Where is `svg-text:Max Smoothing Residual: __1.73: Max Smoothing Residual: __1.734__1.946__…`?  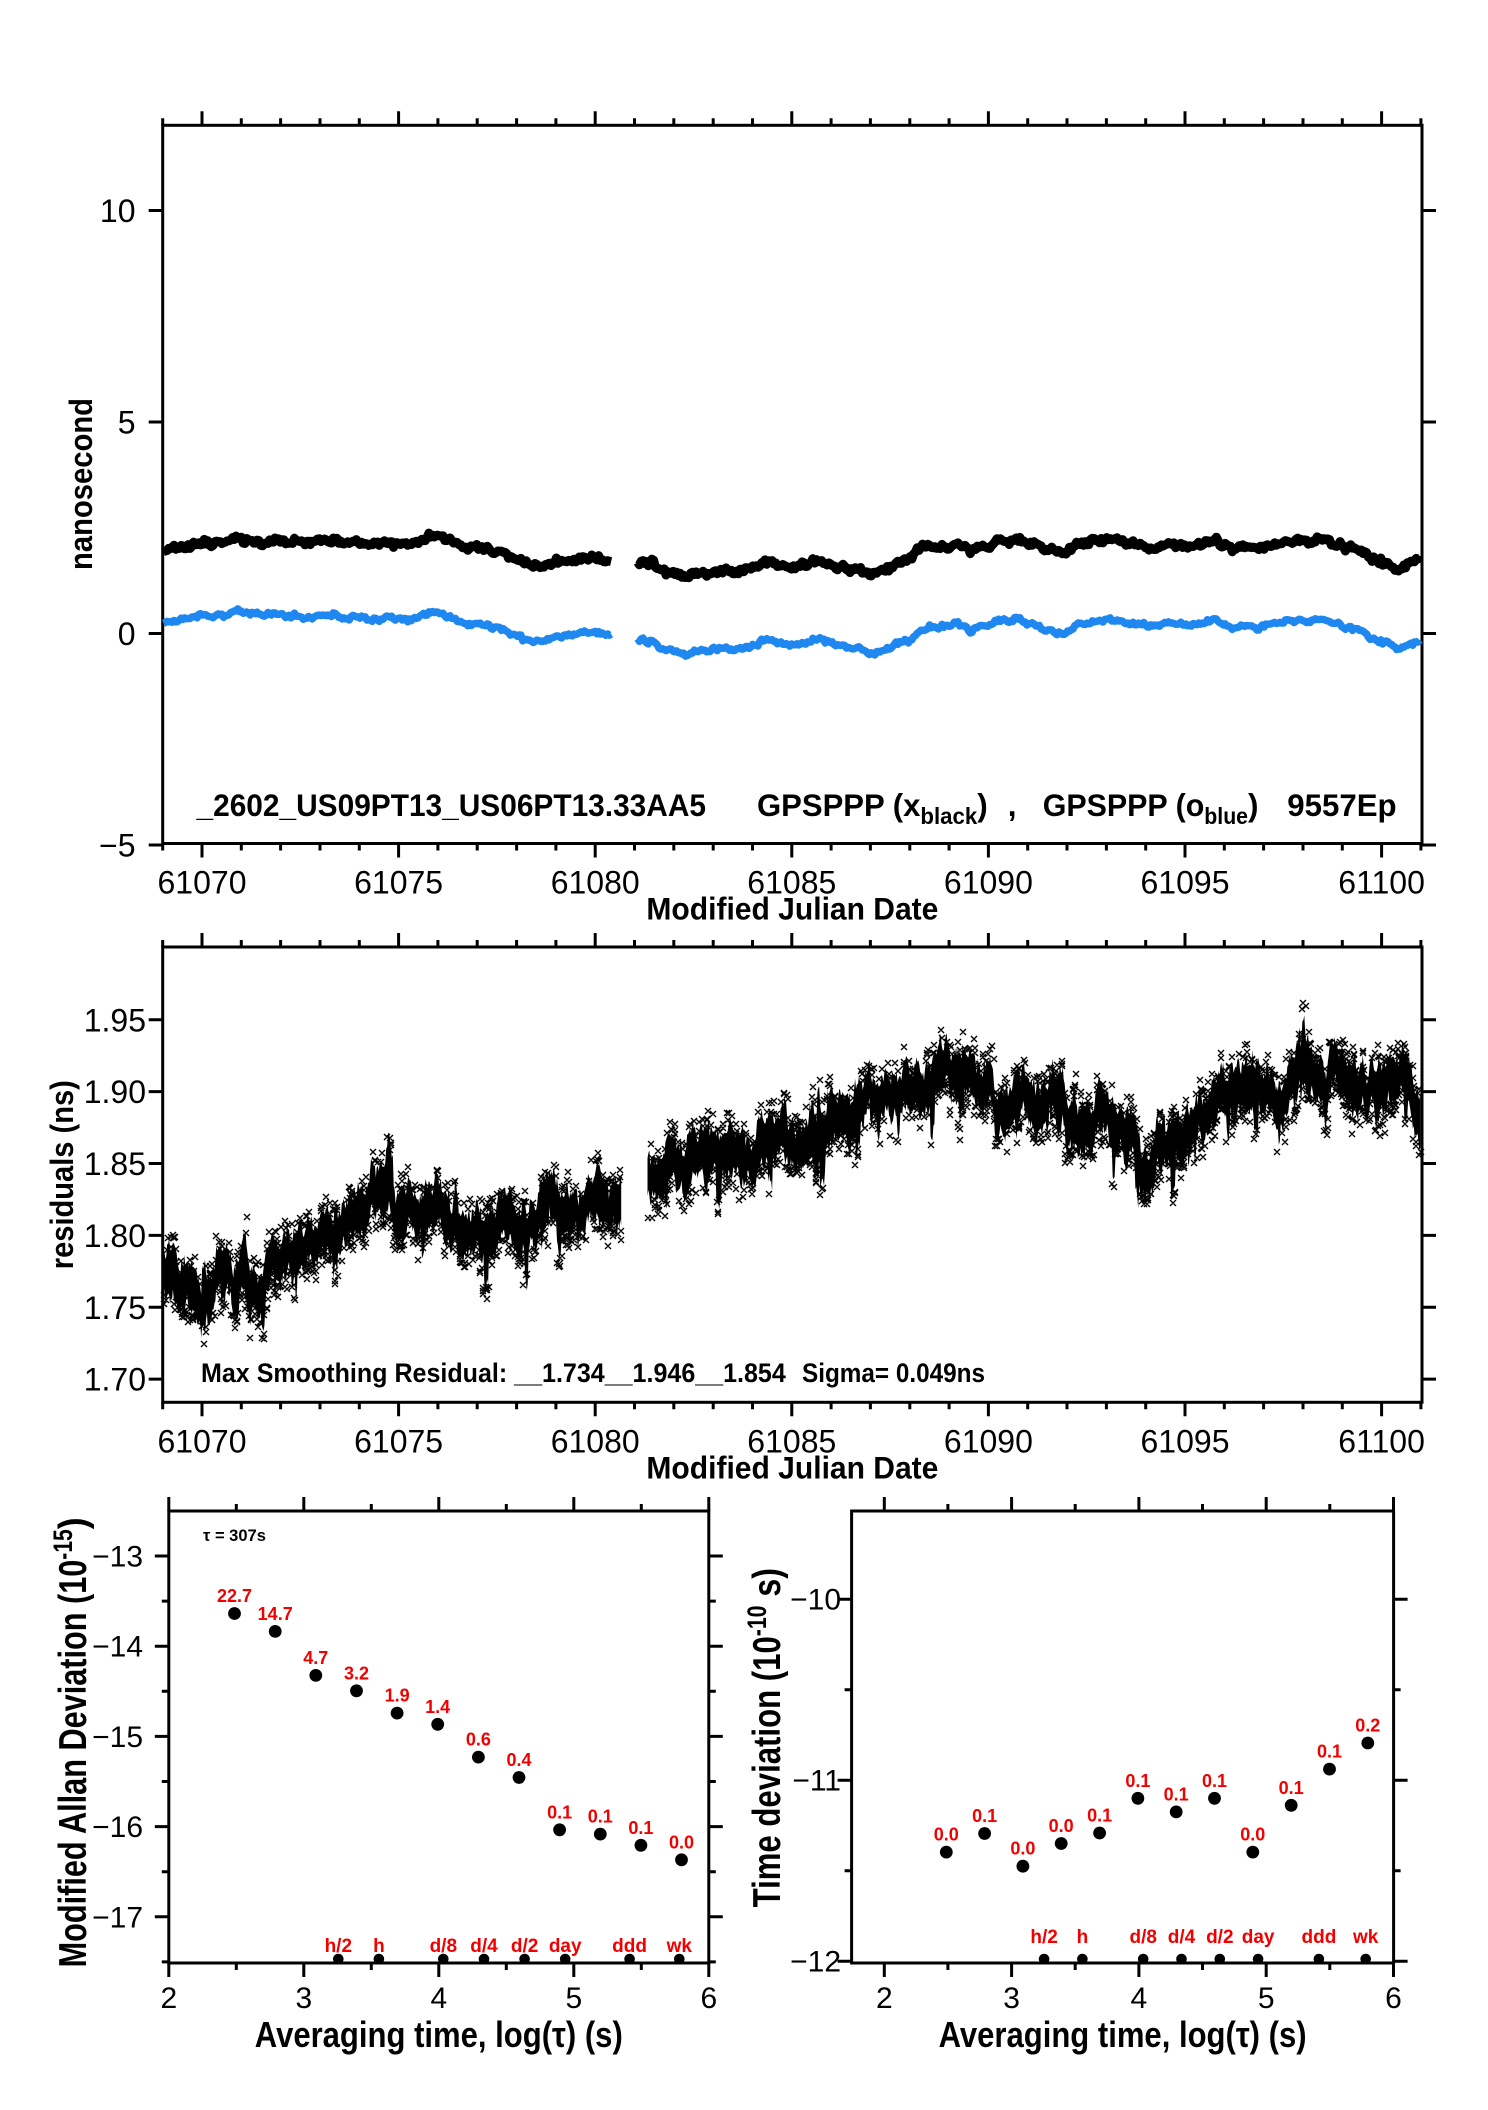 svg-text:Max Smoothing Residual: __1.73: Max Smoothing Residual: __1.734__1.946__… is located at coordinates (493, 1373).